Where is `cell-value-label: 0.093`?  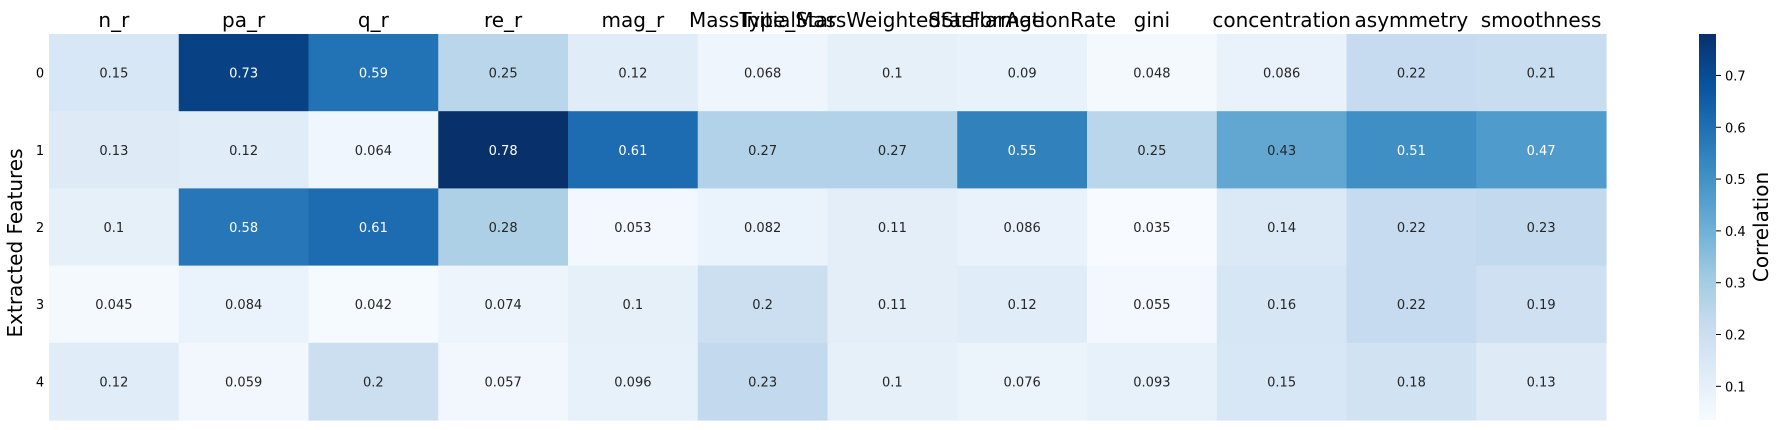
cell-value-label: 0.093 is located at coordinates (1151, 382).